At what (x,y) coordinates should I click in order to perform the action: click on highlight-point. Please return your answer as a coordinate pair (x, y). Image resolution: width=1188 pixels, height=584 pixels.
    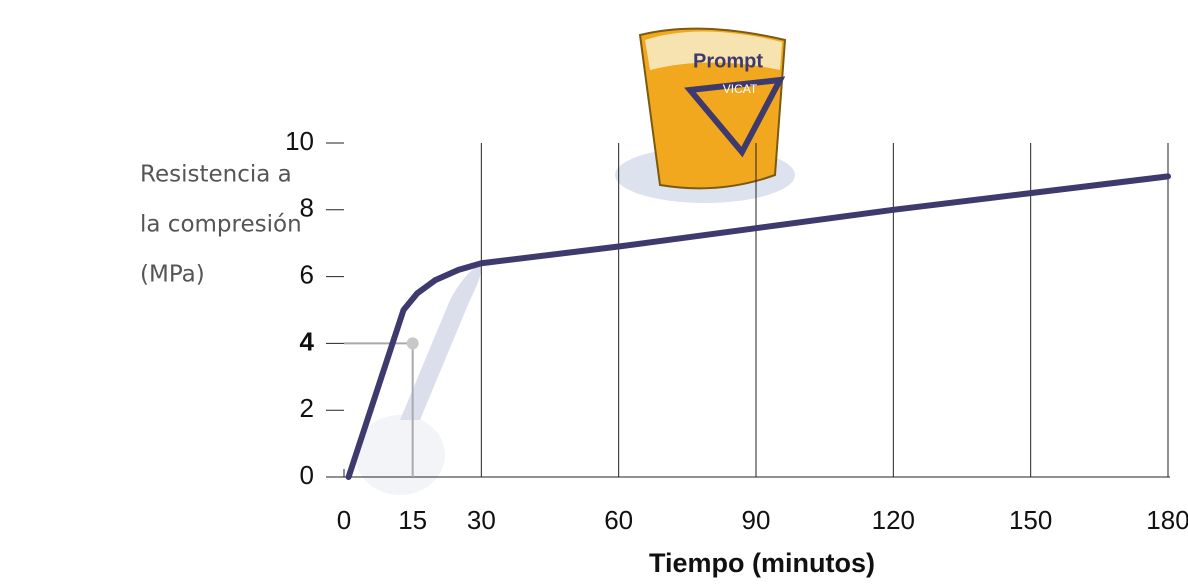
    Looking at the image, I should click on (412, 343).